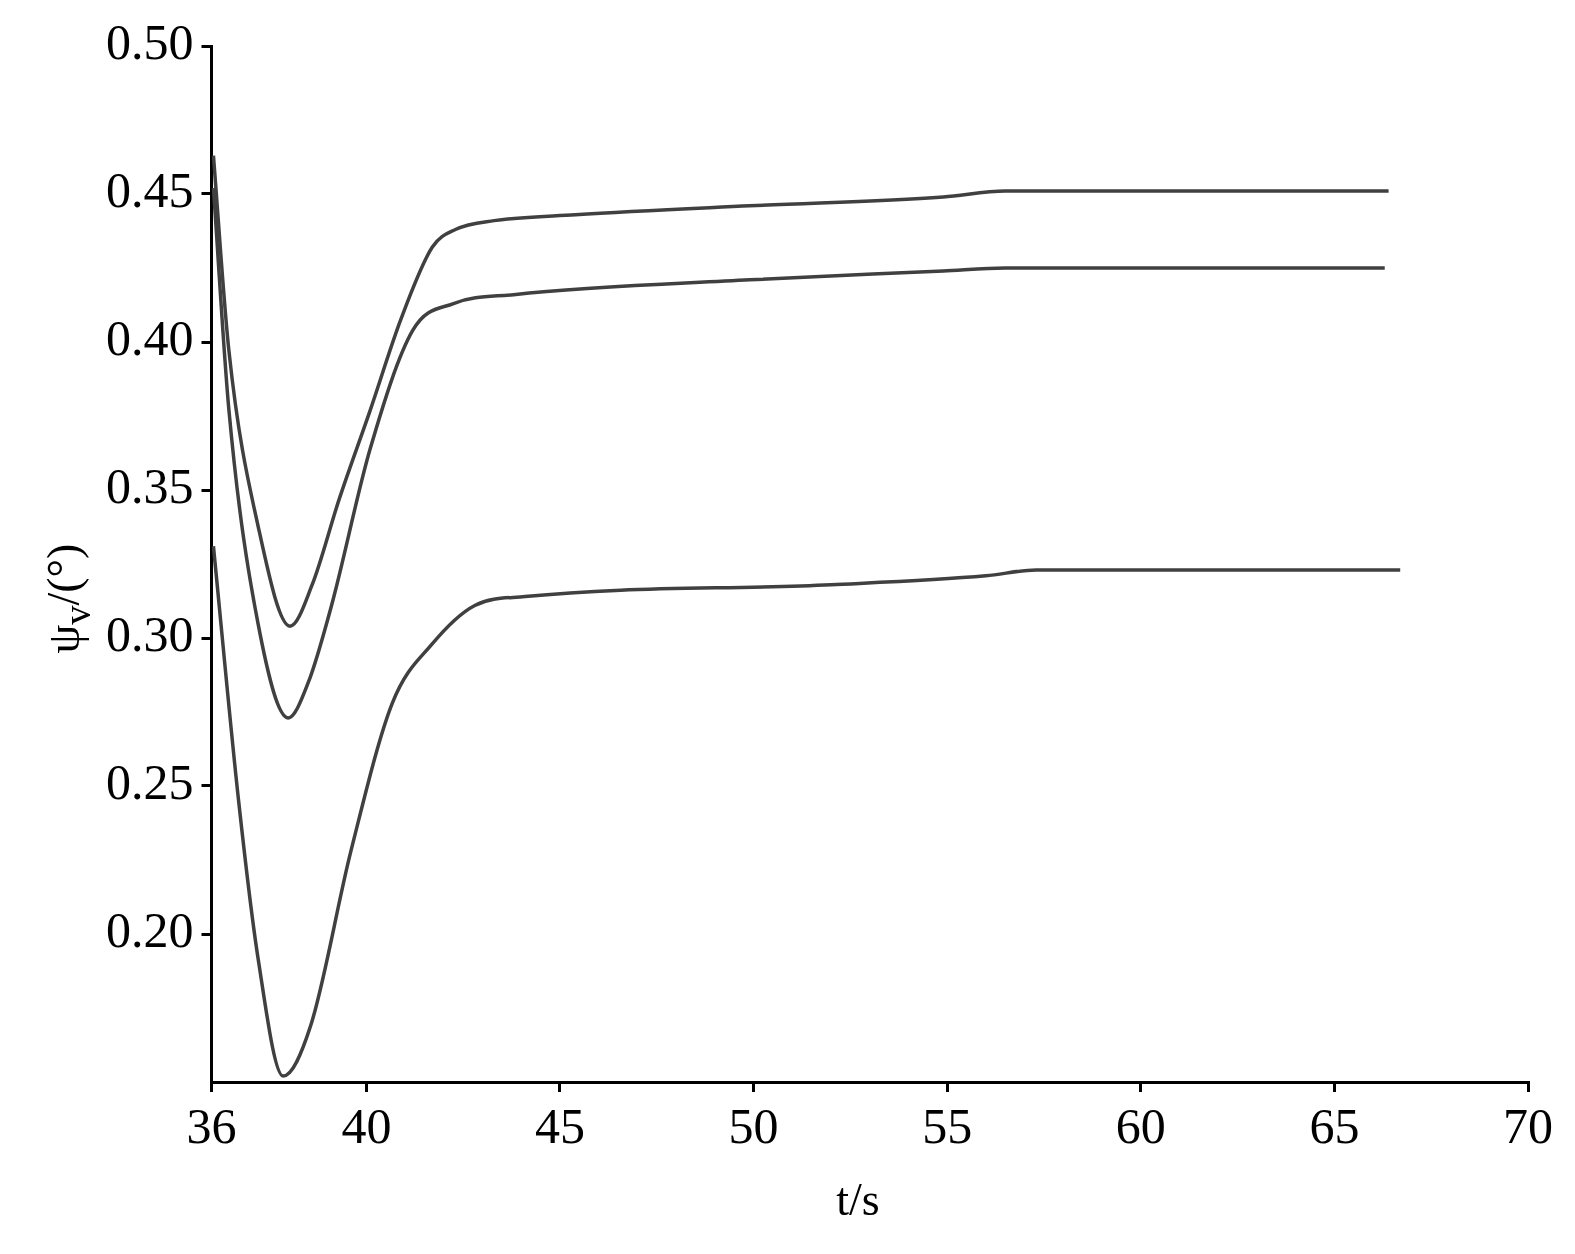 The image size is (1575, 1254). I want to click on y-tick-label: 0.20, so click(150, 930).